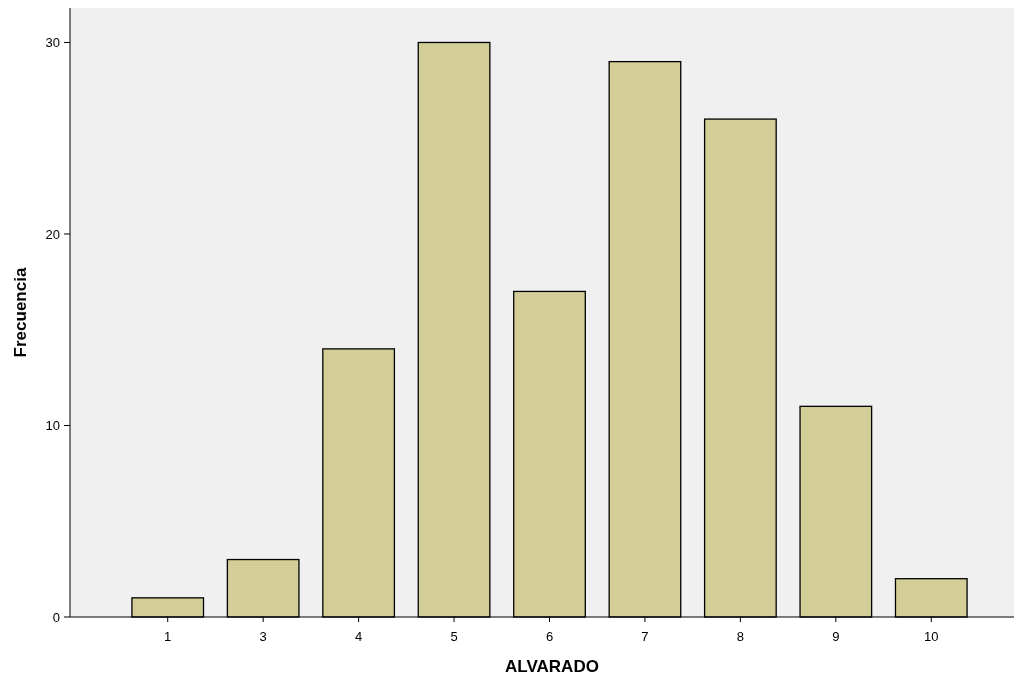 This screenshot has height=682, width=1016. Describe the element at coordinates (52, 426) in the screenshot. I see `y-tick-label: 10` at that location.